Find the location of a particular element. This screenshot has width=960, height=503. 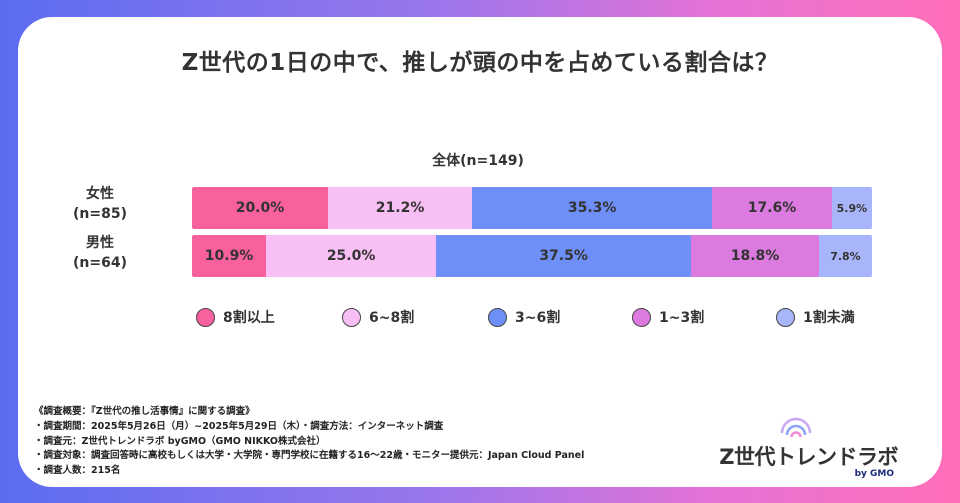

row-label-female-n: (n=85) is located at coordinates (100, 214).